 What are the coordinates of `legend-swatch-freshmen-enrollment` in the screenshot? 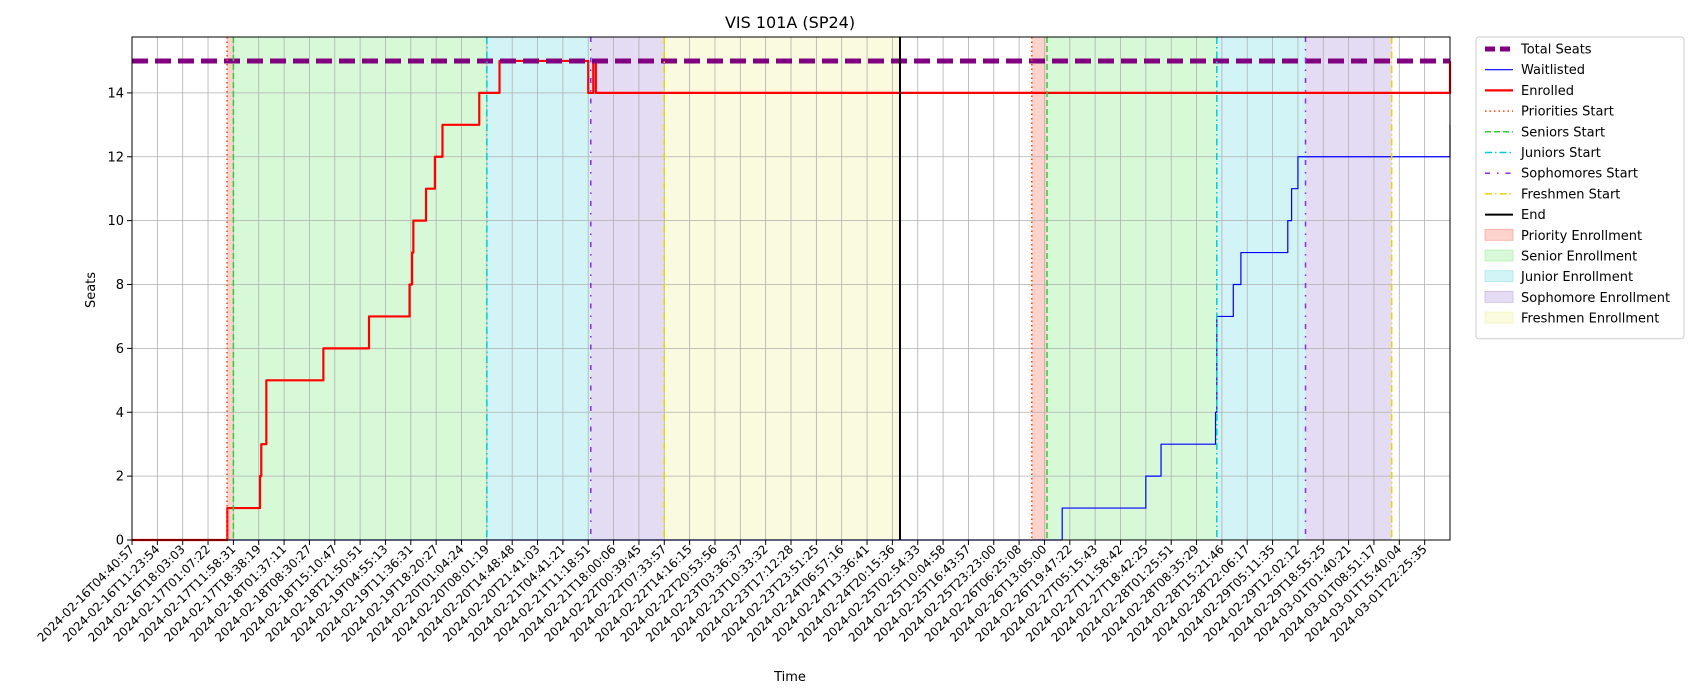 It's located at (1499, 317).